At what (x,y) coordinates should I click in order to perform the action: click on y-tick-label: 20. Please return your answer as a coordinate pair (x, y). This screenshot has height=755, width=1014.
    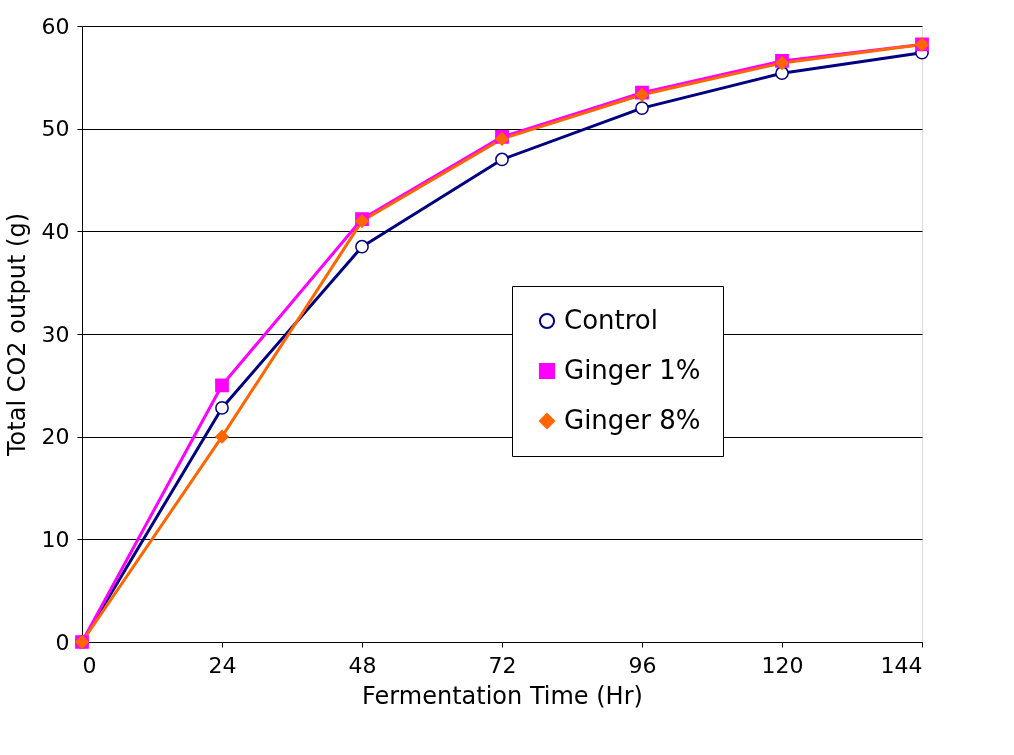
    Looking at the image, I should click on (55, 437).